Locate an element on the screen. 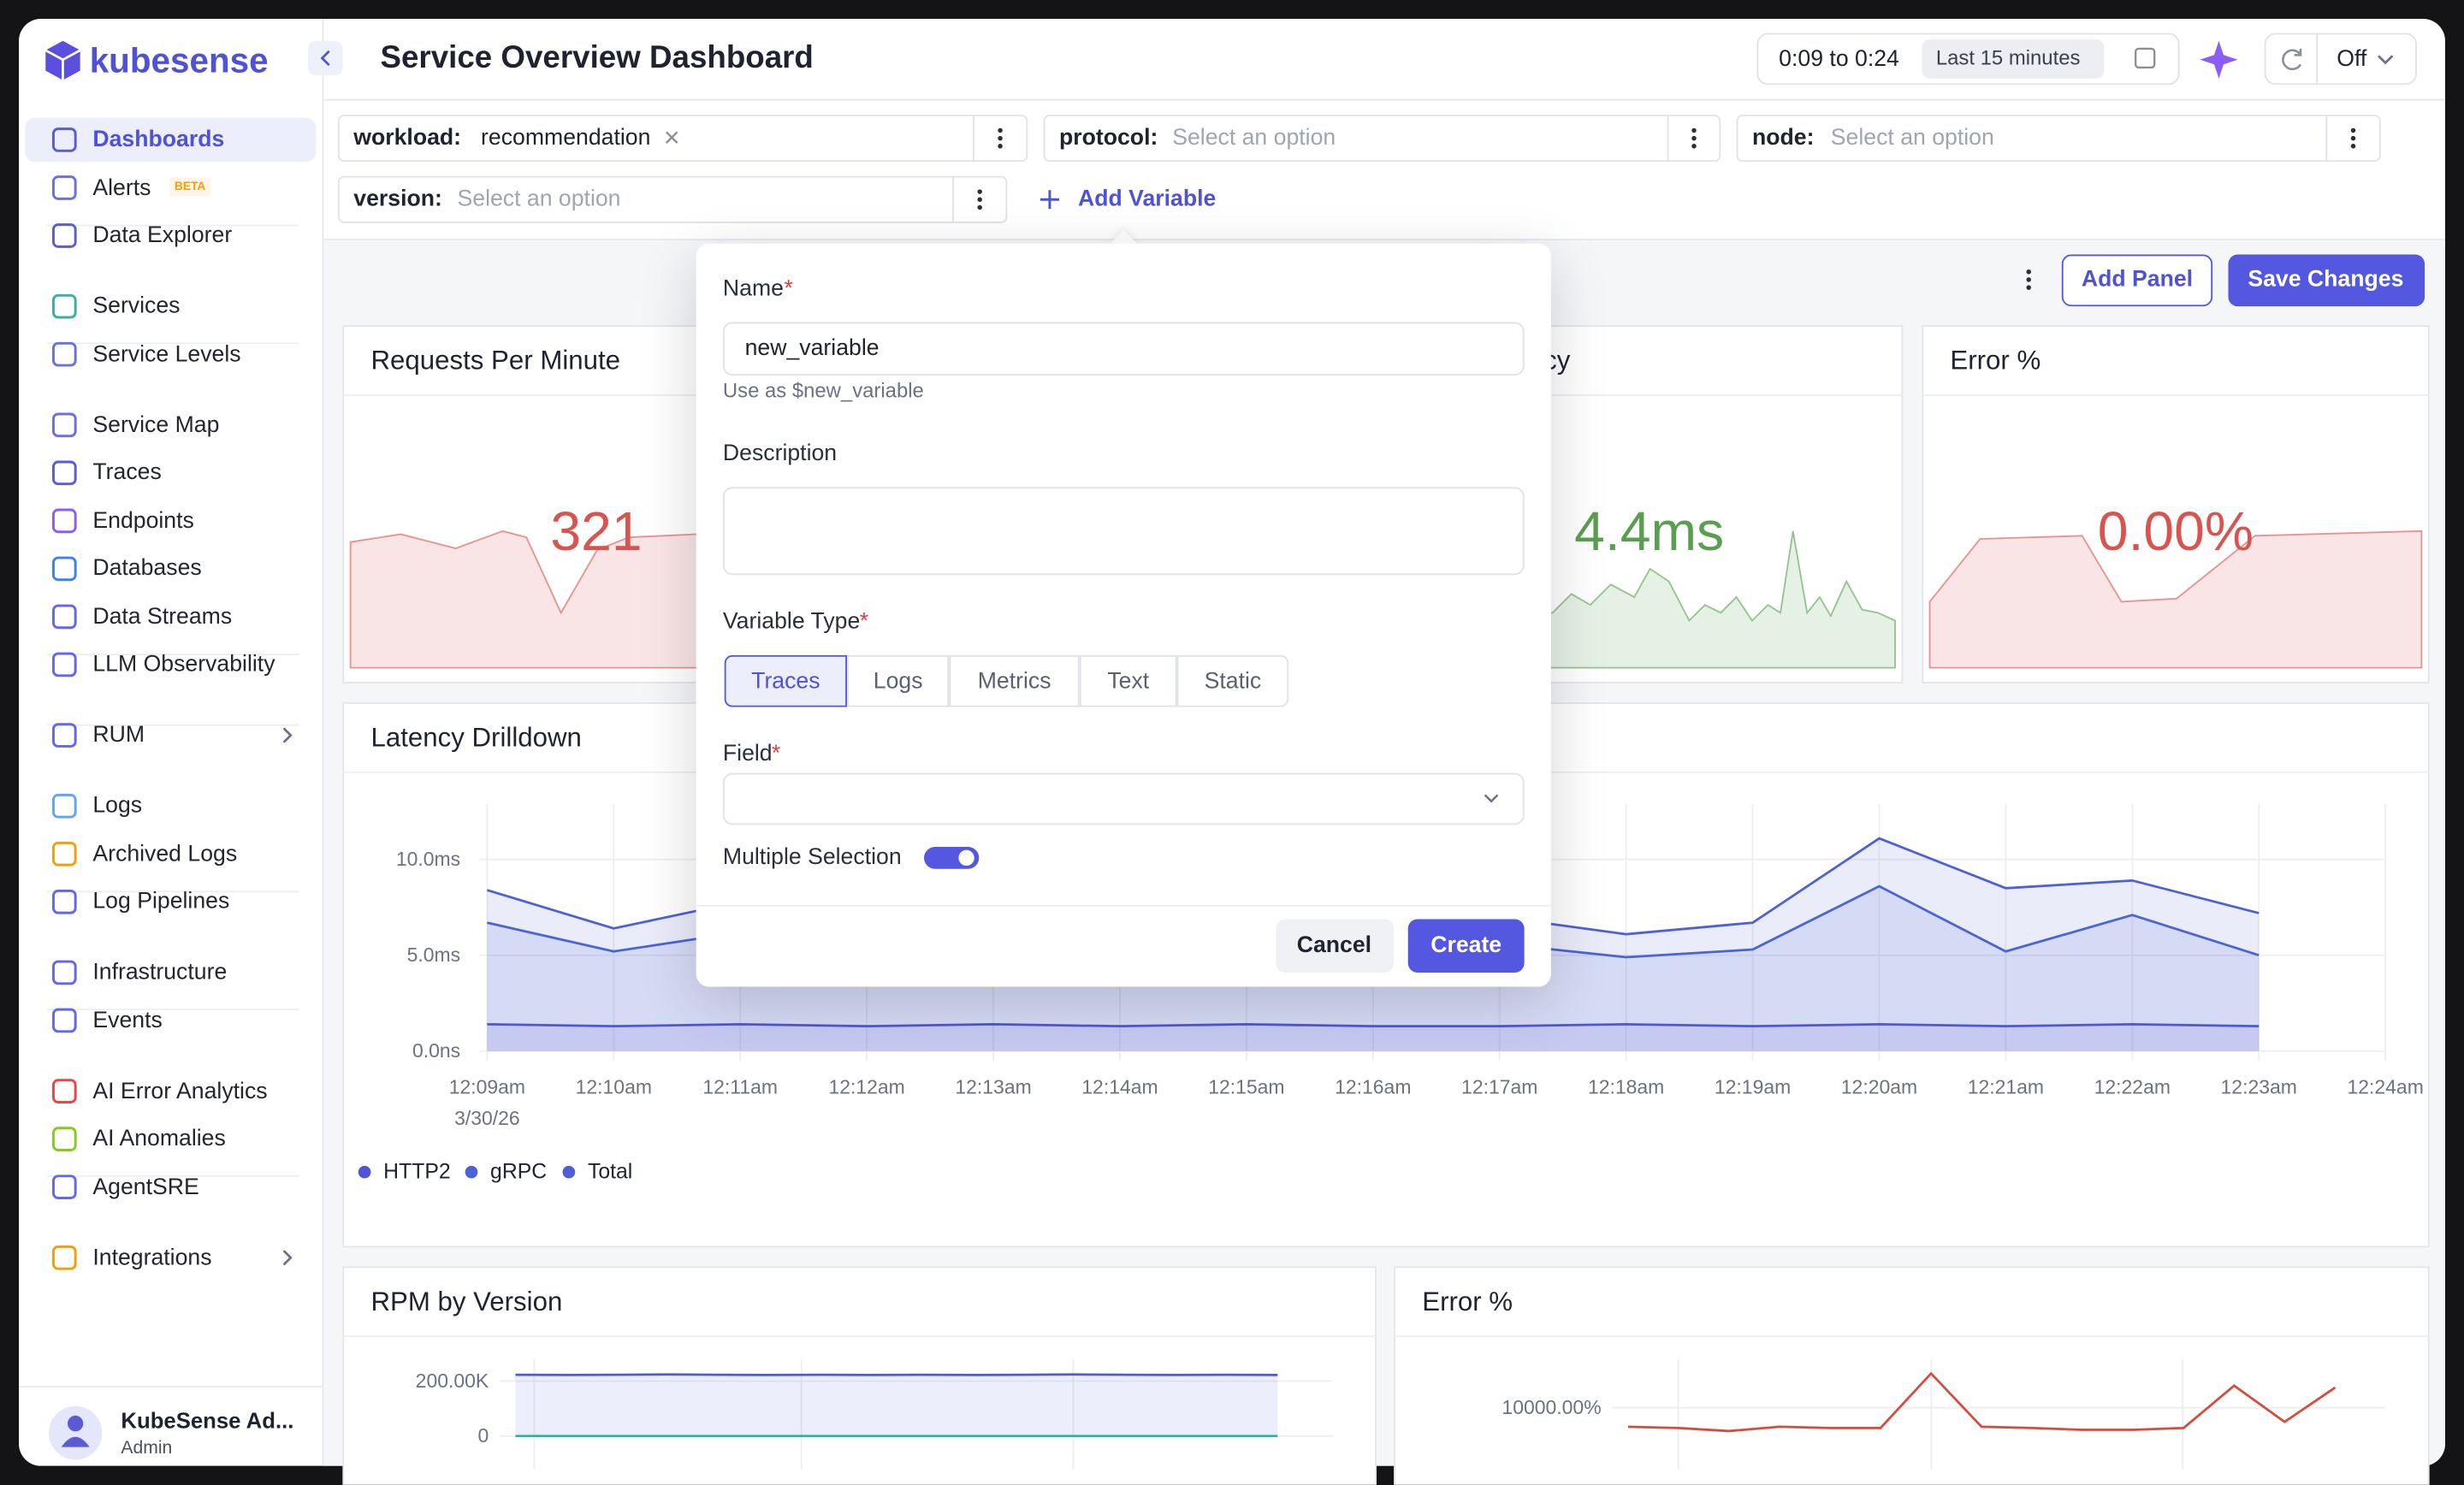  add-panel-label: Add Panel is located at coordinates (2137, 280).